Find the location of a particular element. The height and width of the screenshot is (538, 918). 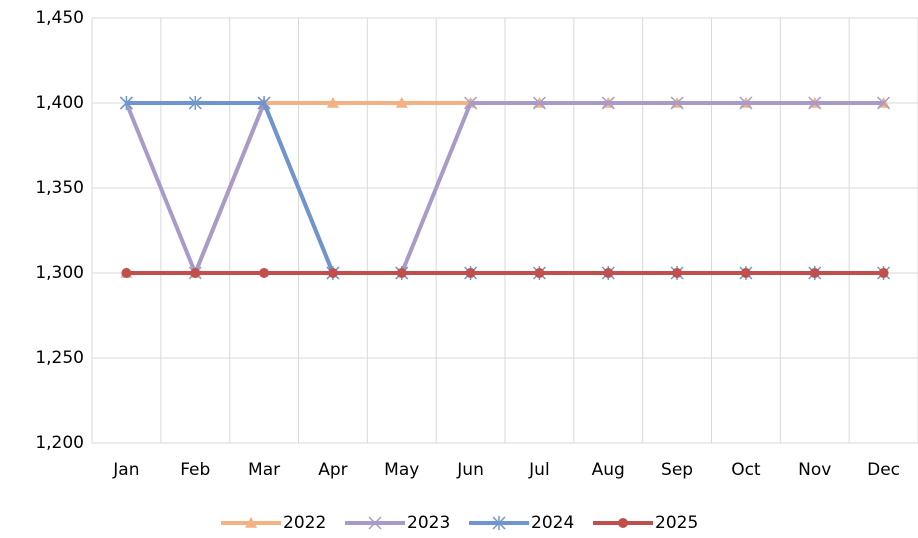

x-tick-label: Aug is located at coordinates (608, 470).